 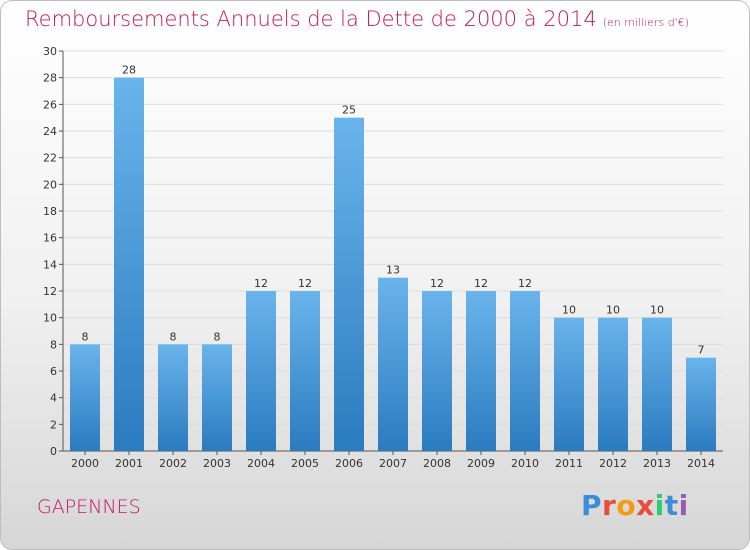 I want to click on logo-letter: r, so click(x=609, y=505).